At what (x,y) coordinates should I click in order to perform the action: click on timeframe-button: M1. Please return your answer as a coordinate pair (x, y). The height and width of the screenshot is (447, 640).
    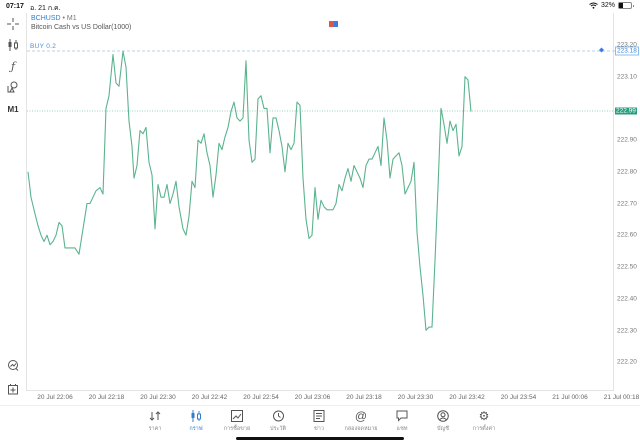
    Looking at the image, I should click on (13, 109).